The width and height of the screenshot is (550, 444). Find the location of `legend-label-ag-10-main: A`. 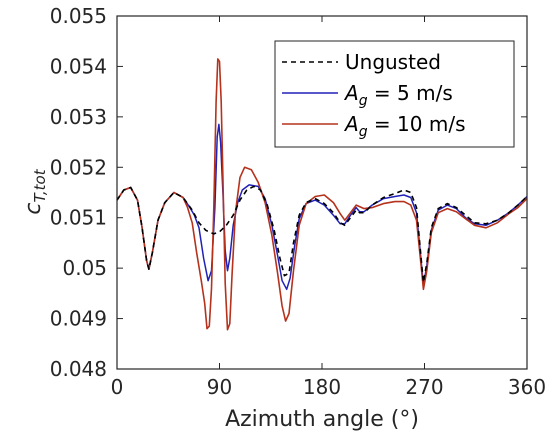

legend-label-ag-10-main: A is located at coordinates (351, 124).